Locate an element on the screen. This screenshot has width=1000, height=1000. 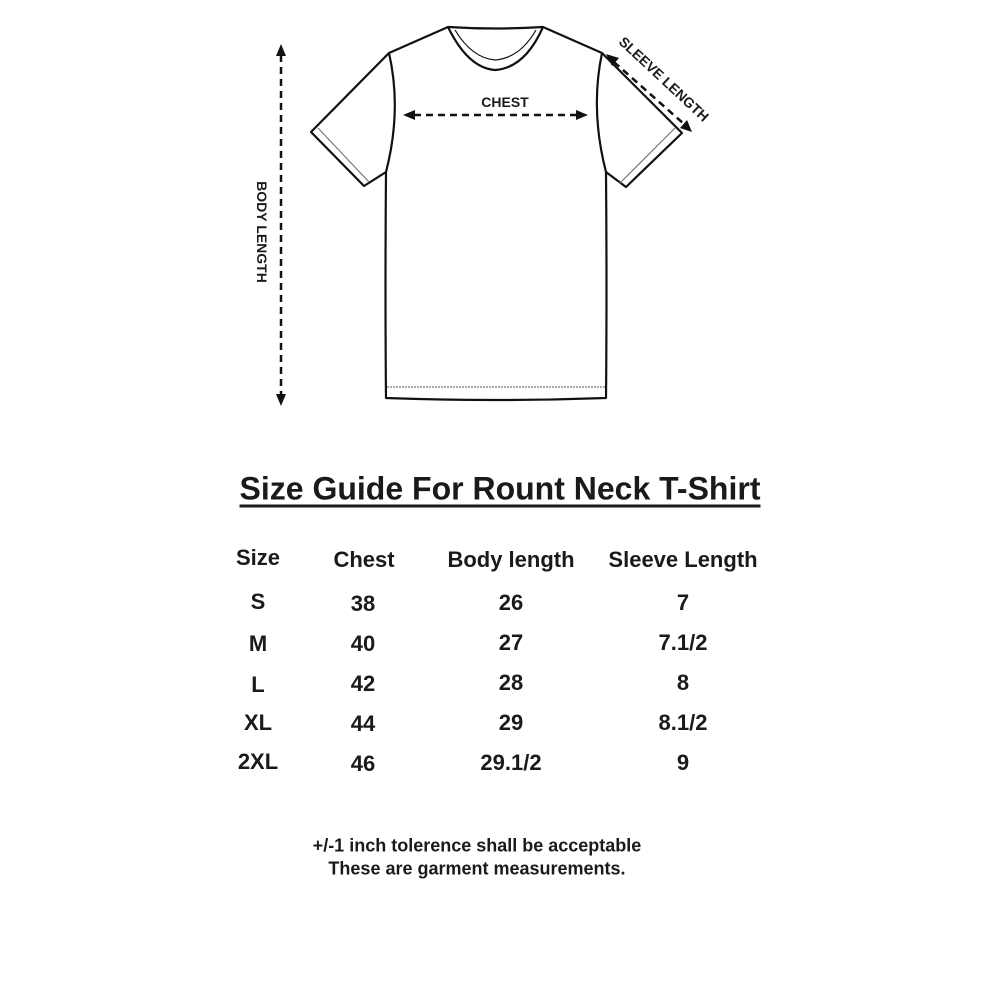
cell-body-length: 29.1/2 is located at coordinates (511, 762).